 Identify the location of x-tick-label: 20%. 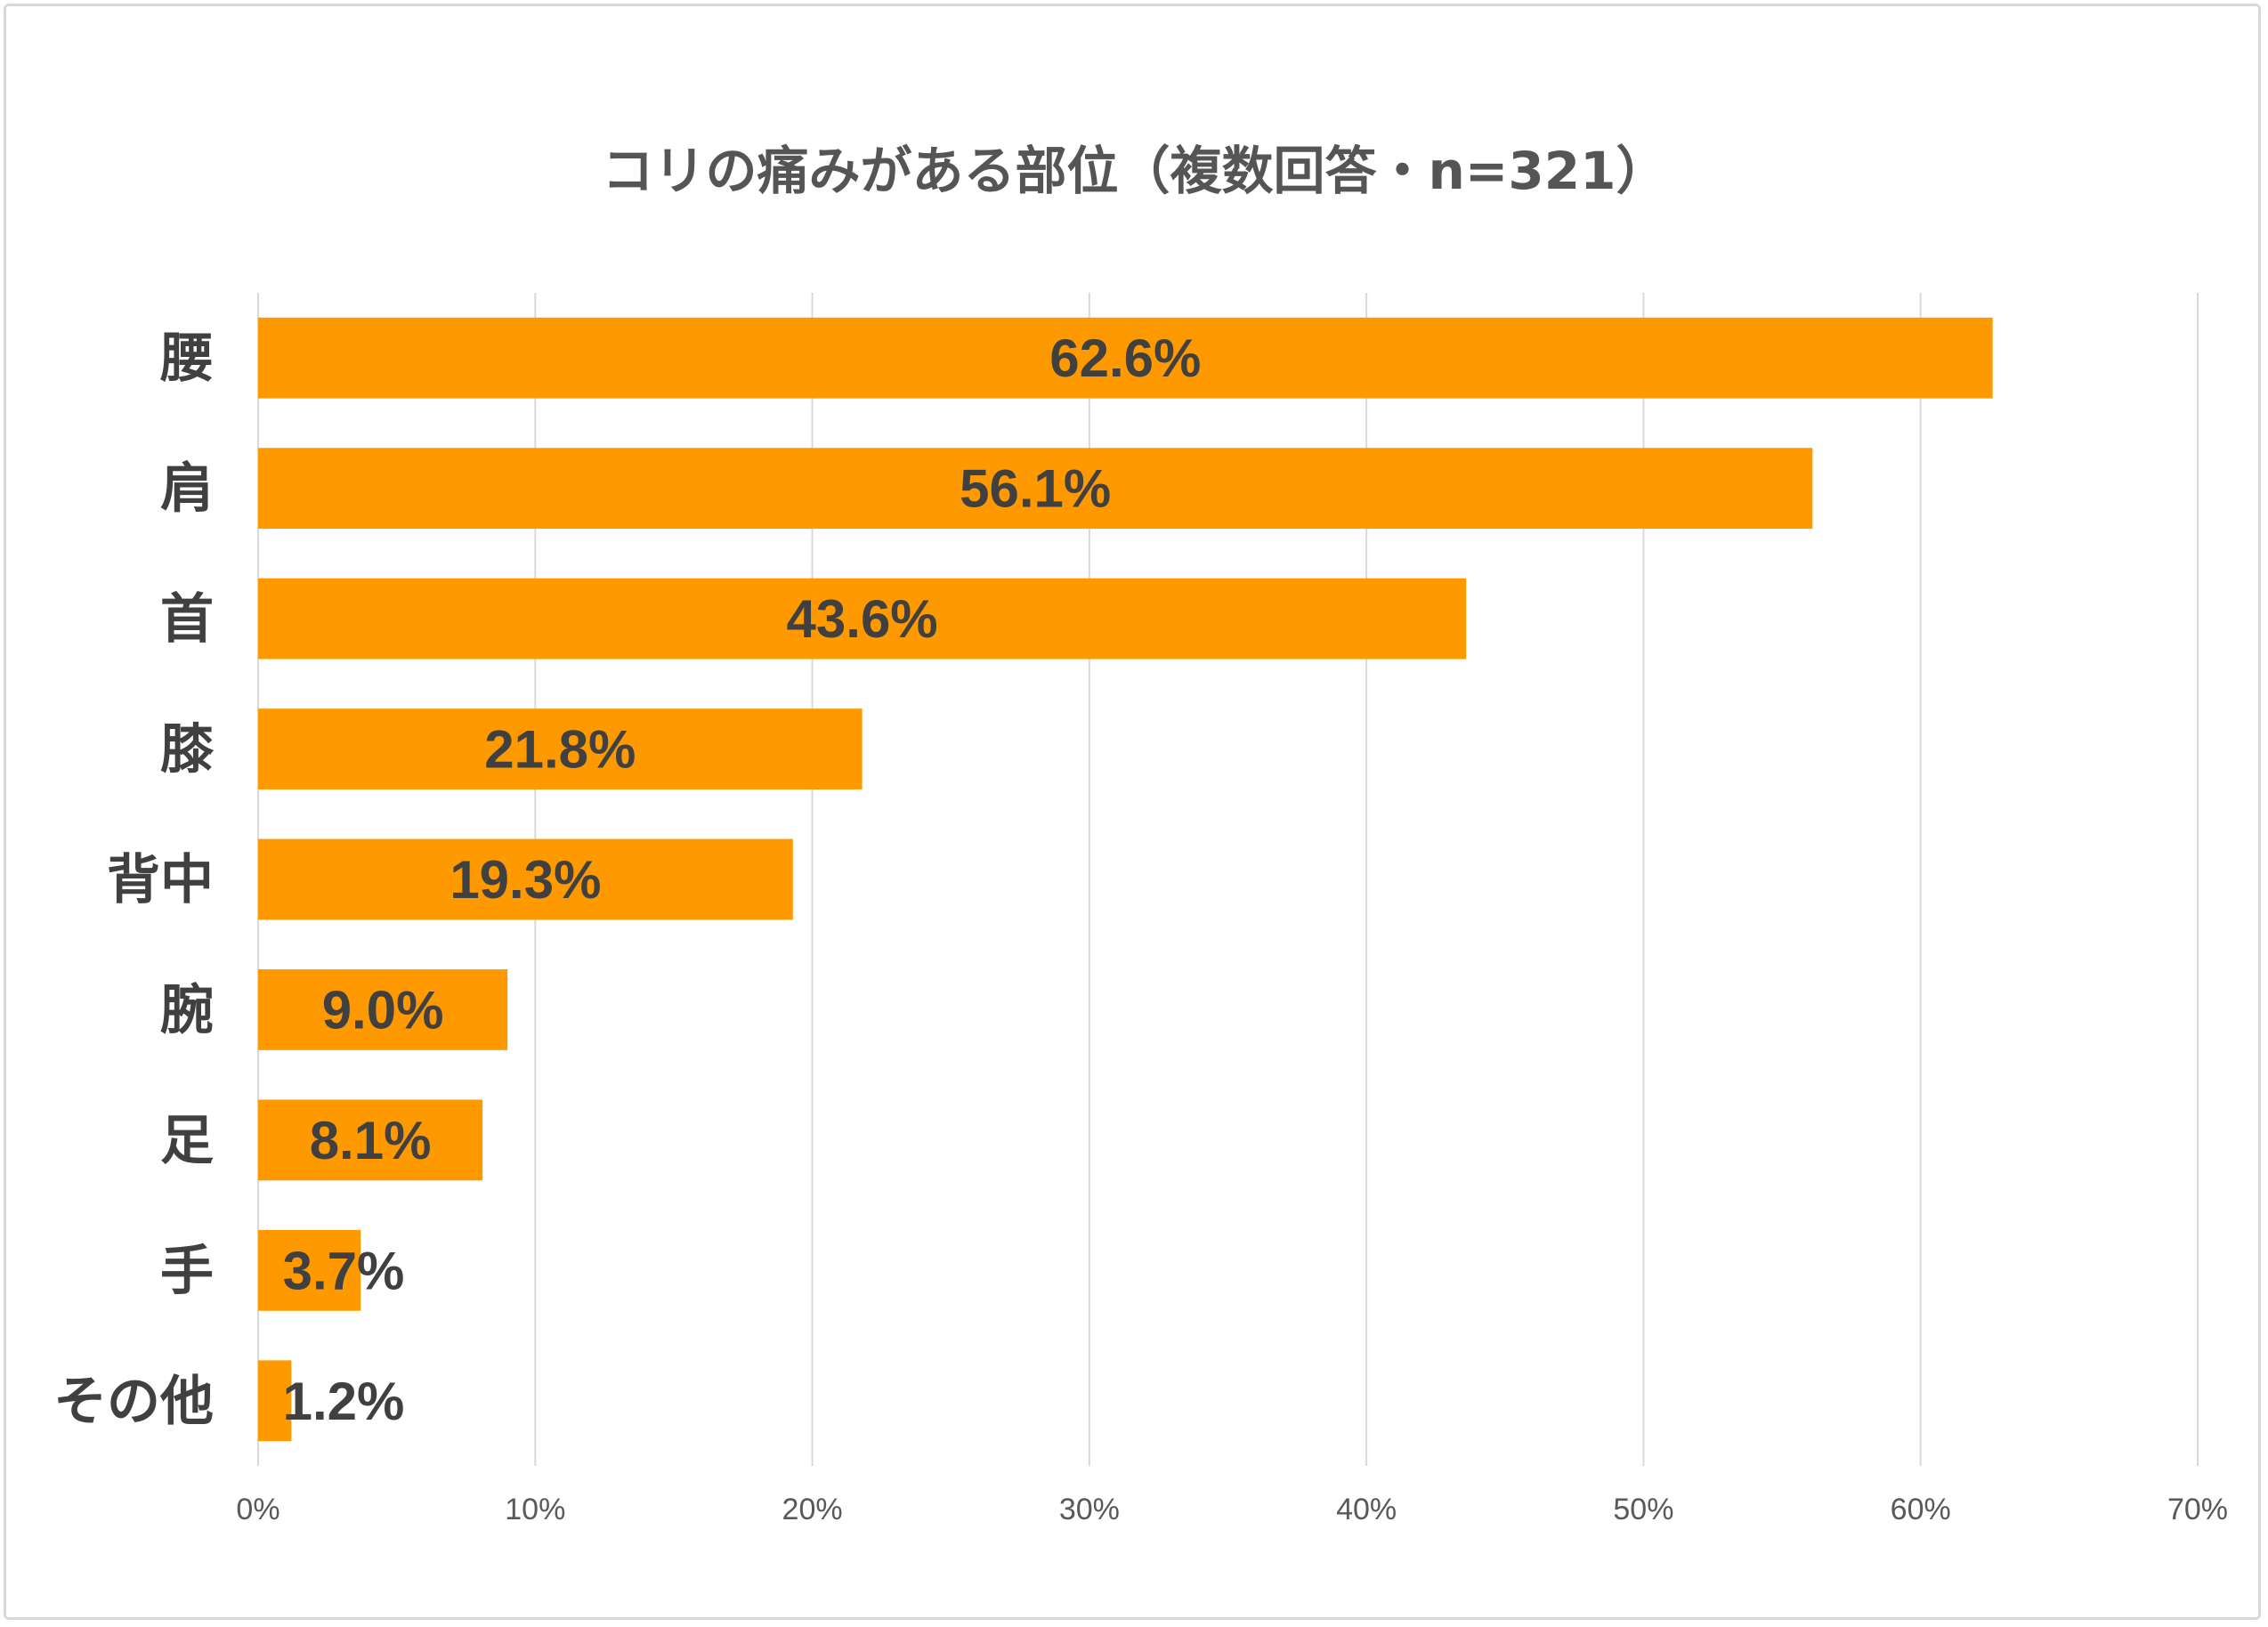
(813, 1509).